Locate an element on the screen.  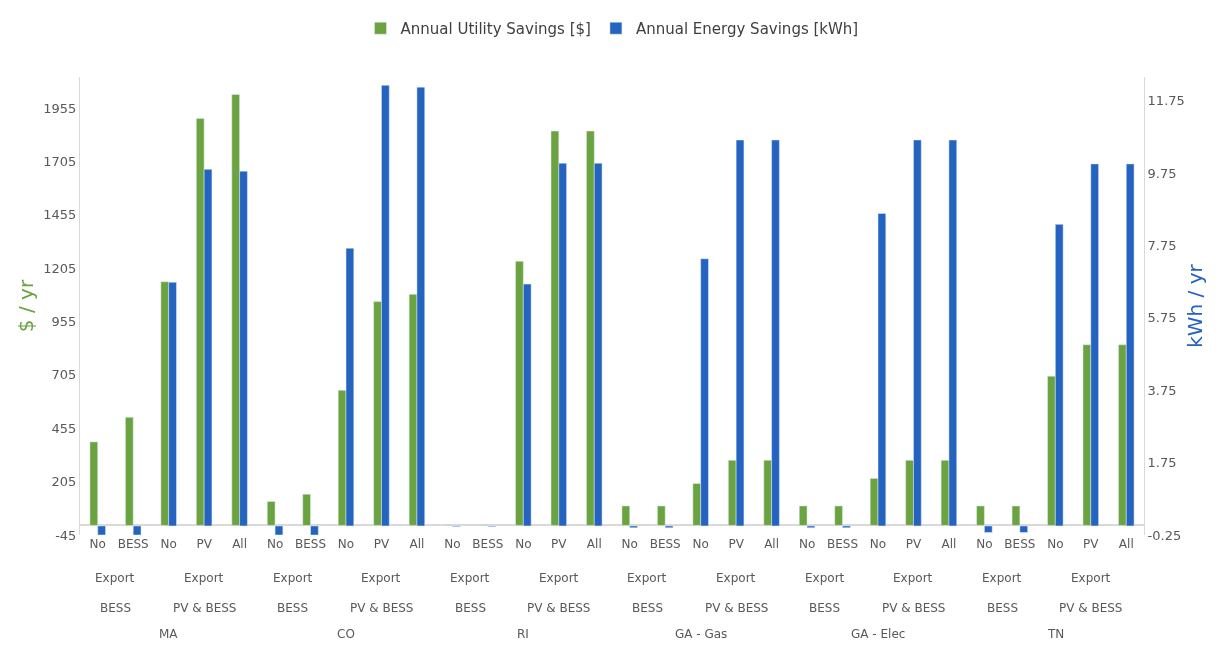
text: GA - Elec is located at coordinates (878, 634).